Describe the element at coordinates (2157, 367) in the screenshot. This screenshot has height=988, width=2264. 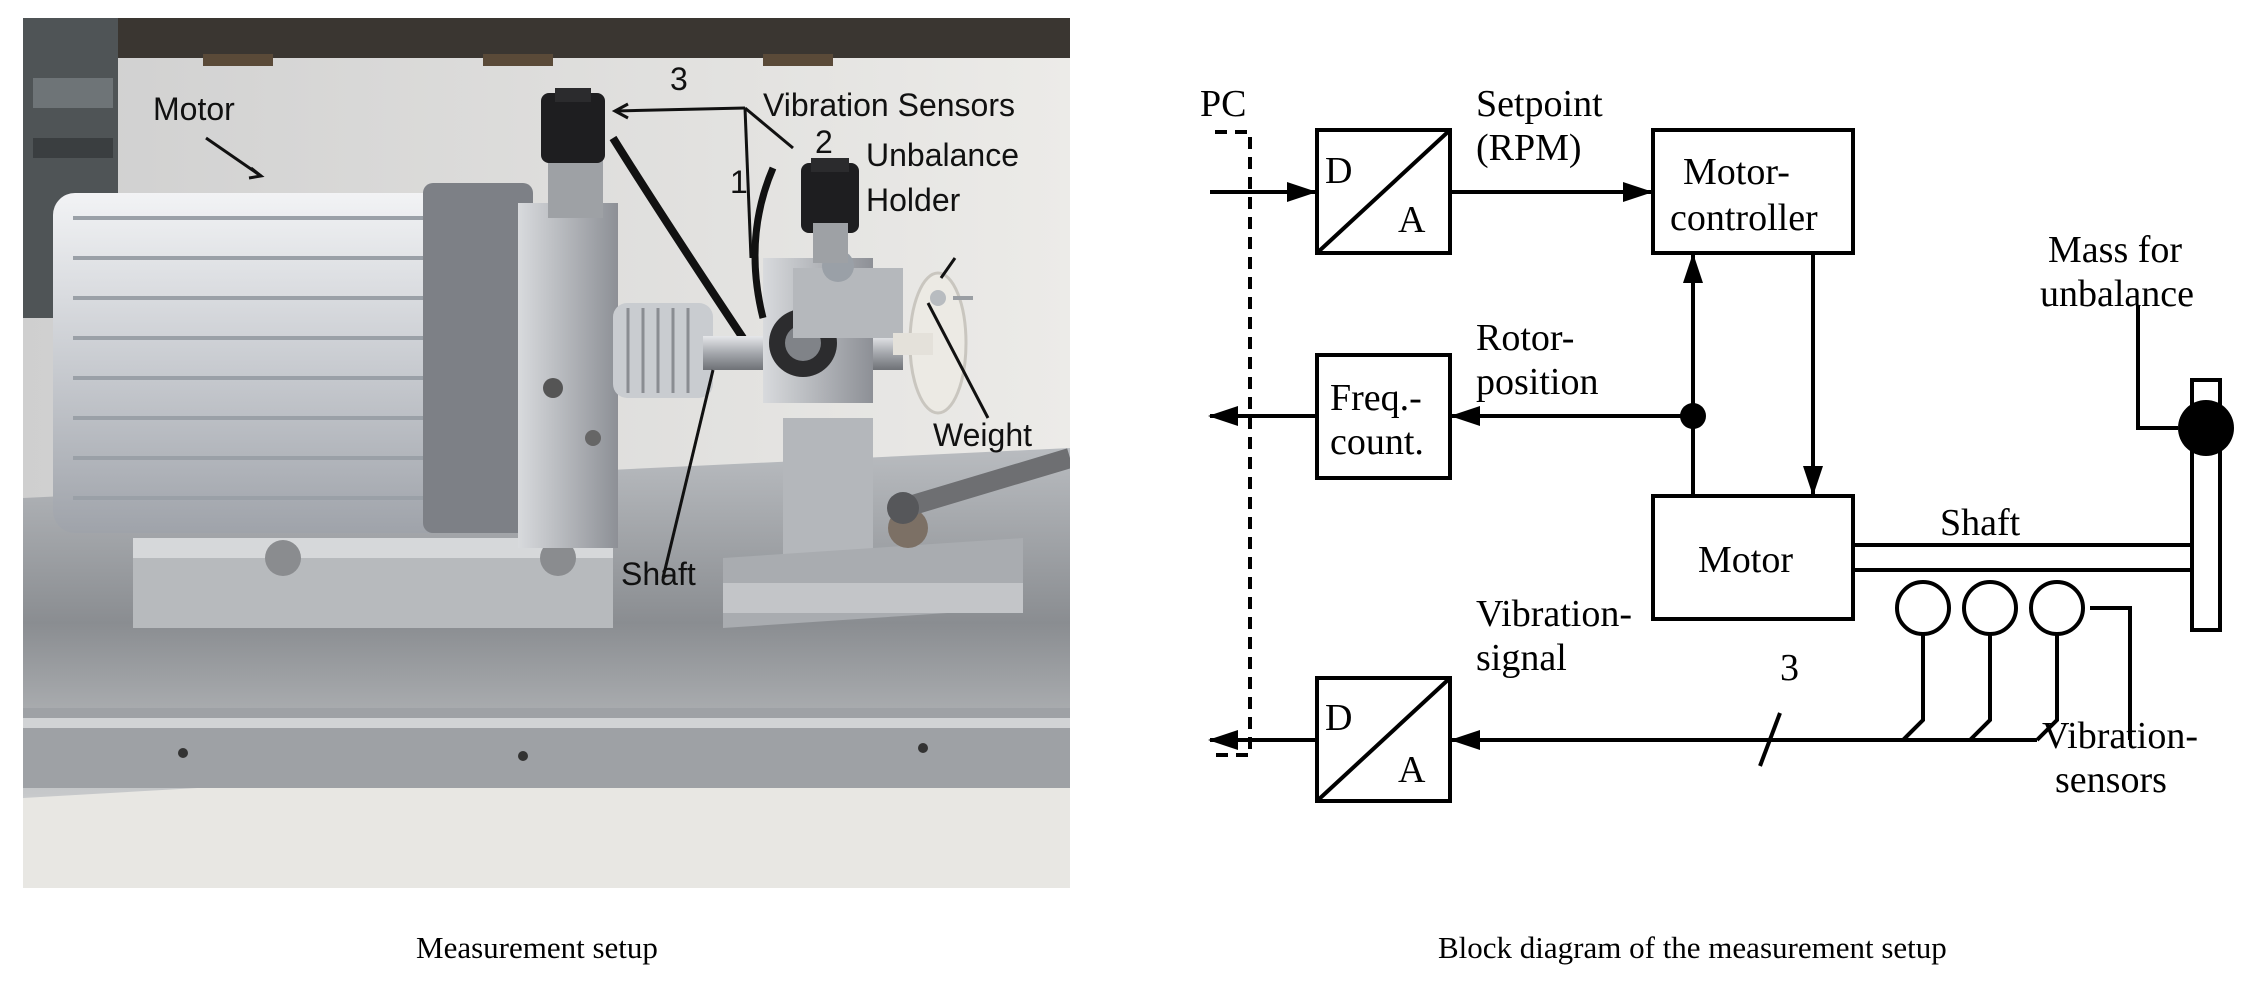
I see `mass-leader-line` at that location.